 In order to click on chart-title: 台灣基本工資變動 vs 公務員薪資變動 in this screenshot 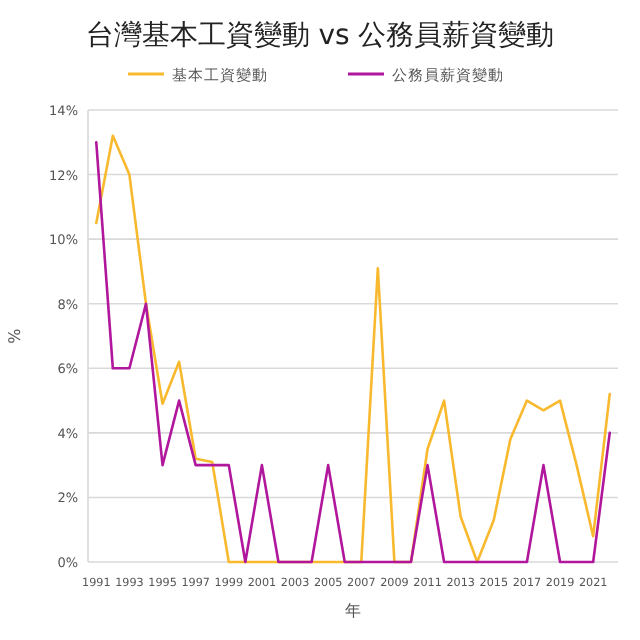, I will do `click(320, 36)`.